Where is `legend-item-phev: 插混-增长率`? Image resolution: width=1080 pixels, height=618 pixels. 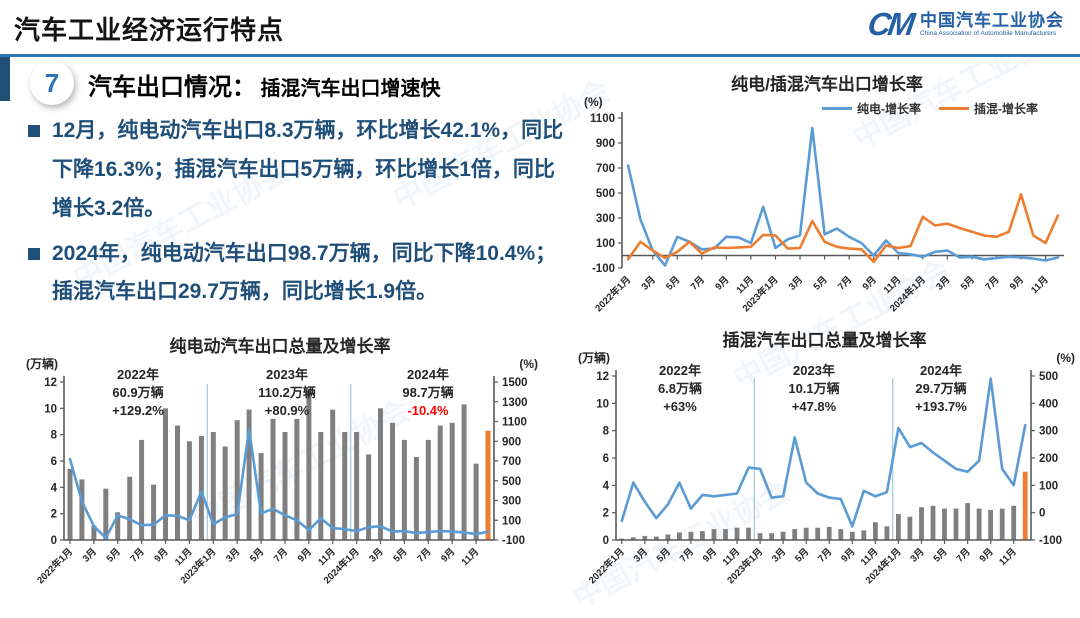 legend-item-phev: 插混-增长率 is located at coordinates (988, 108).